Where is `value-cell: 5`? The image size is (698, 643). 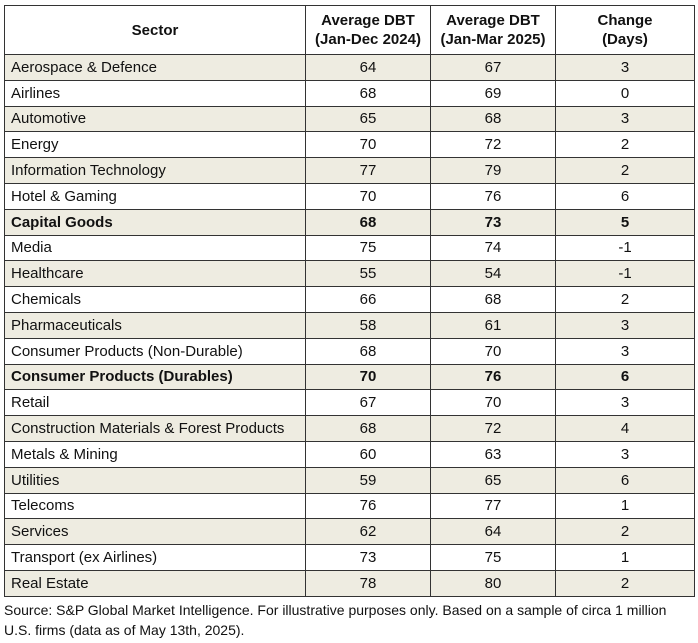
value-cell: 5 is located at coordinates (625, 222).